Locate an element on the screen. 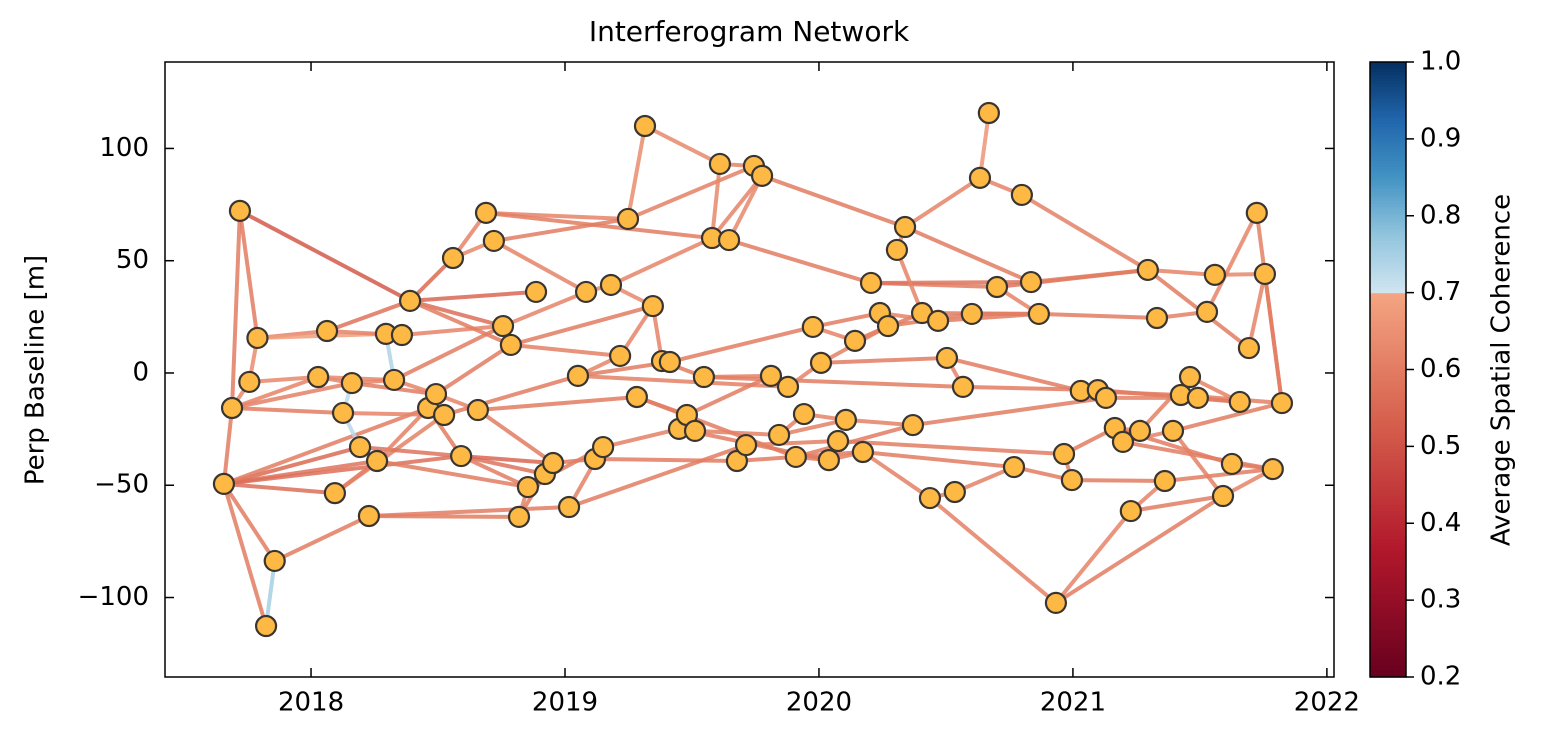 This screenshot has height=741, width=1541. colorbar-tick-label: 0.4 is located at coordinates (1440, 523).